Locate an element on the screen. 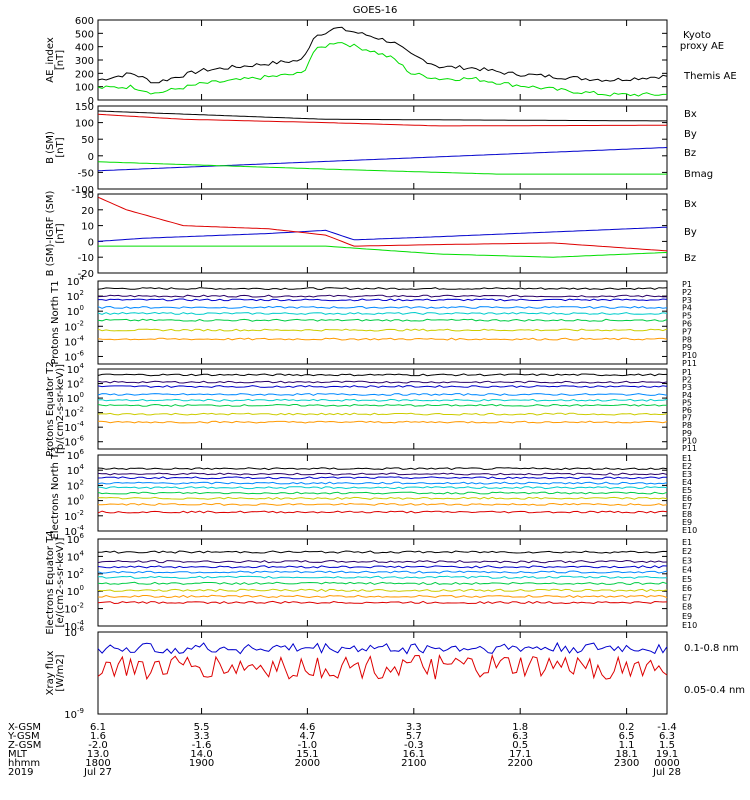  legend-P5: P5 is located at coordinates (687, 402).